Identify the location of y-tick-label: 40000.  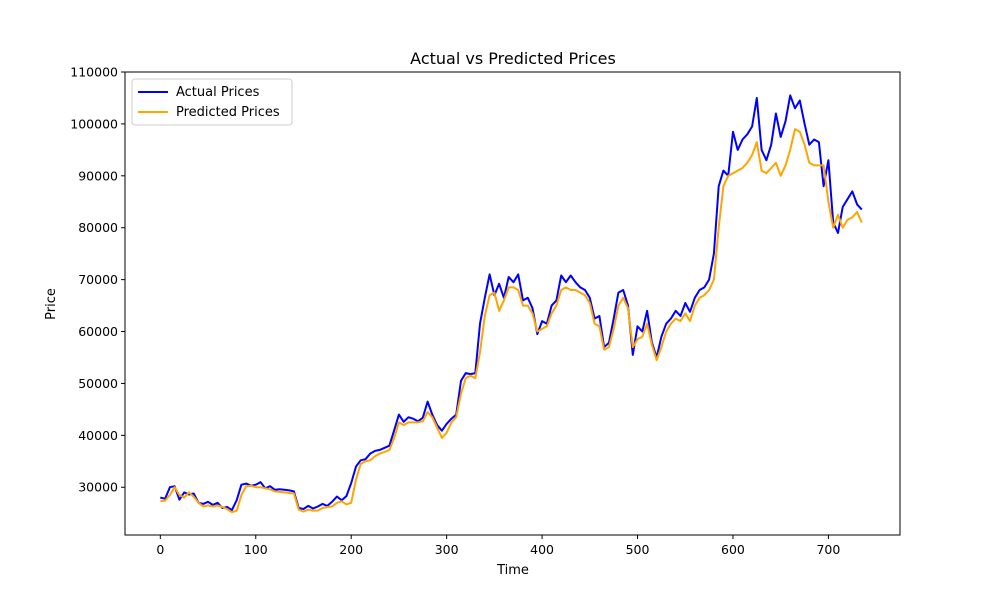
(98, 435).